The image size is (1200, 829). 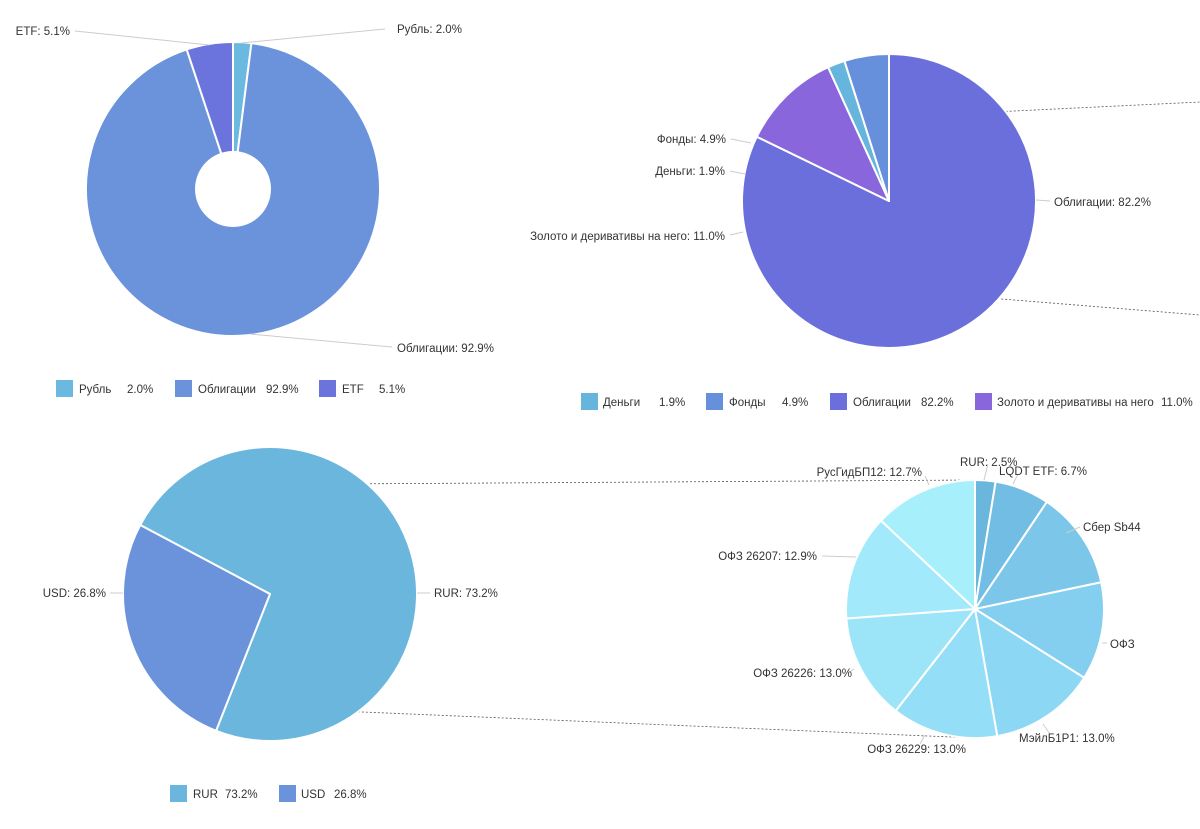 I want to click on legend-item-rur: RUR 73.2%, so click(x=214, y=793).